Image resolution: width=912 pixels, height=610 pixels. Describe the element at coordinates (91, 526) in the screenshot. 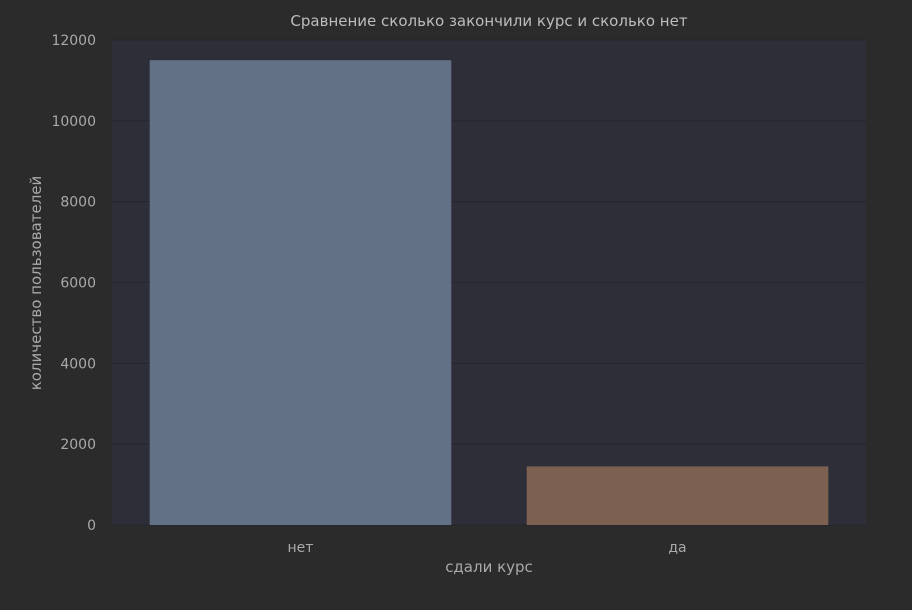

I see `y-tick-label: 0` at that location.